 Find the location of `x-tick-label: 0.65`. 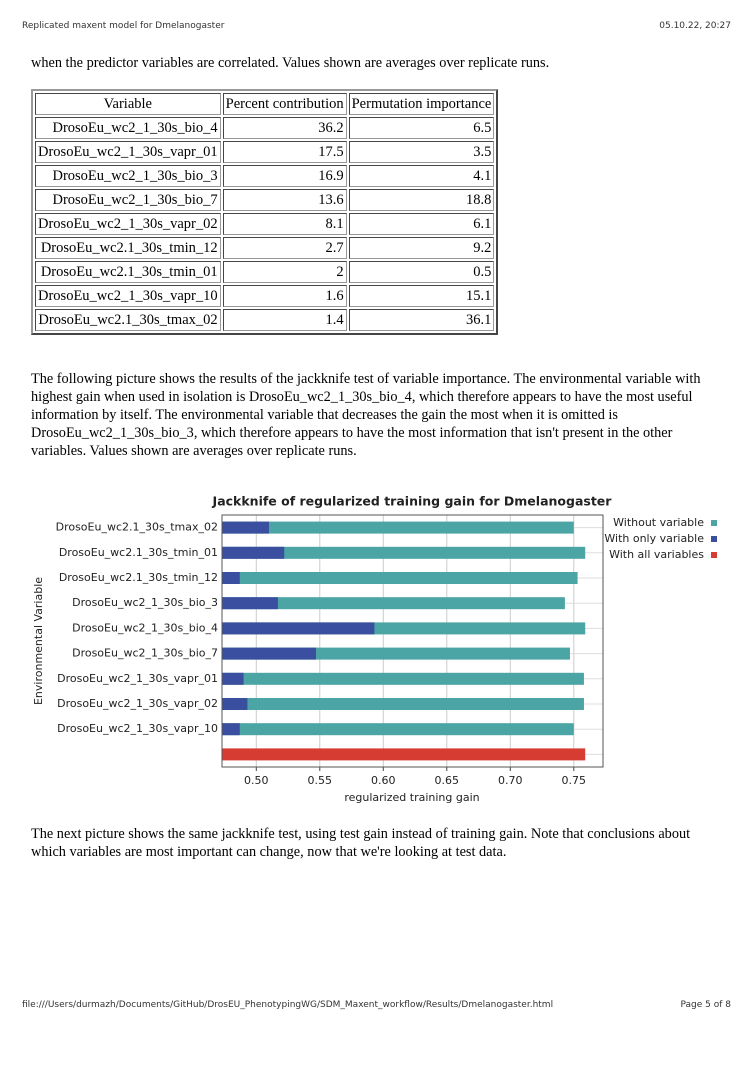

x-tick-label: 0.65 is located at coordinates (447, 780).